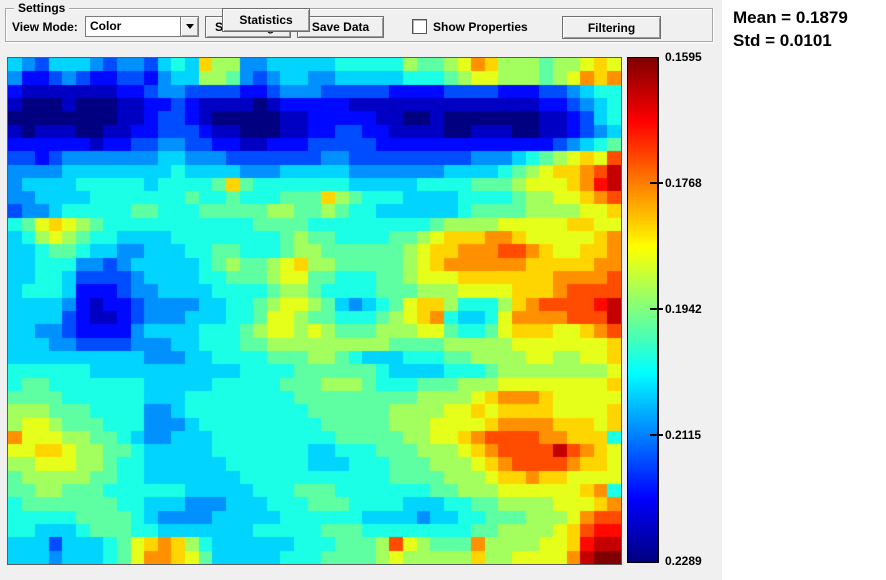  What do you see at coordinates (106, 26) in the screenshot?
I see `view-mode-value: Color` at bounding box center [106, 26].